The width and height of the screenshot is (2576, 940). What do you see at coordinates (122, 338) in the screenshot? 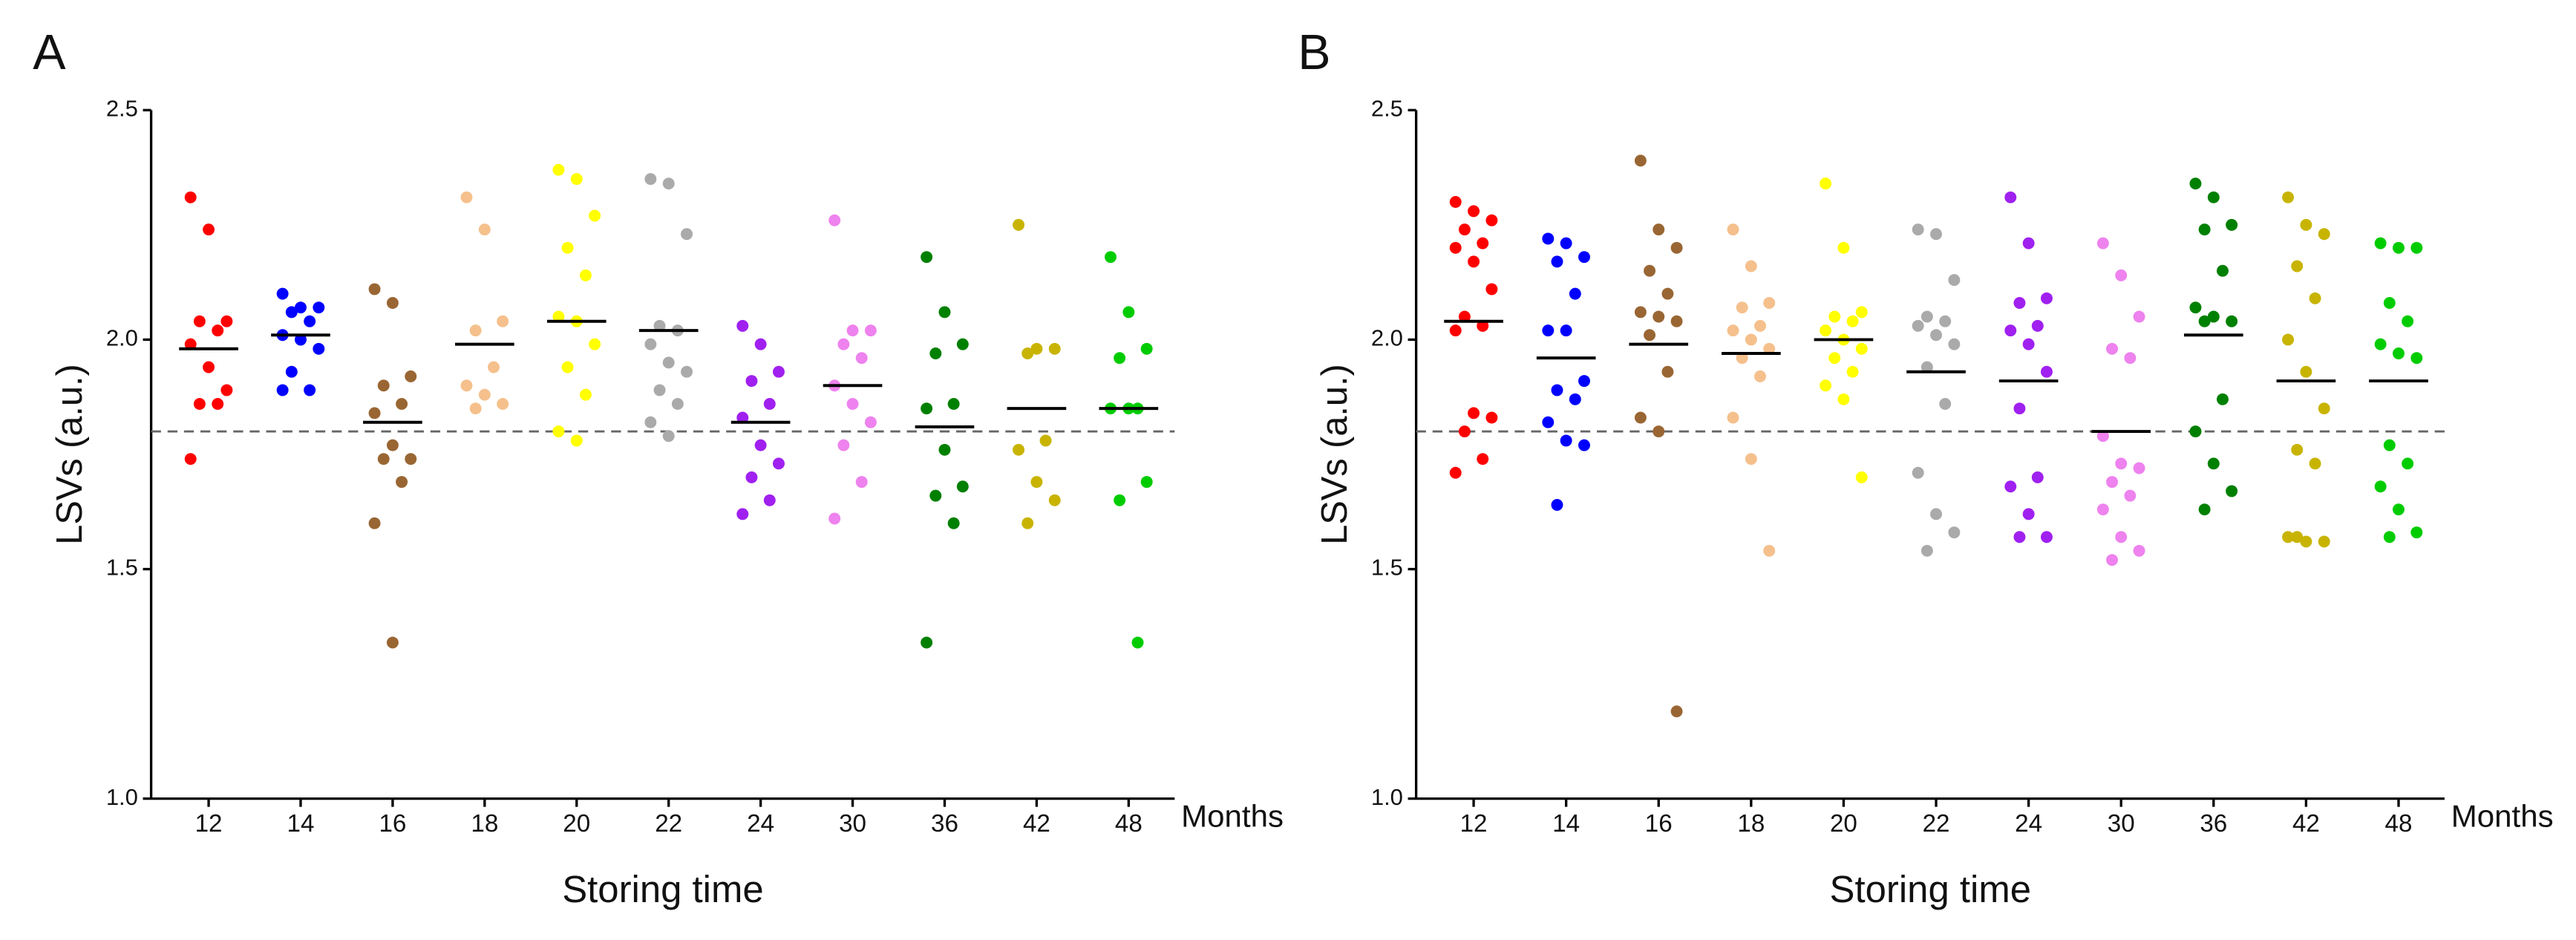
I see `y-tick-label: 2.0` at bounding box center [122, 338].